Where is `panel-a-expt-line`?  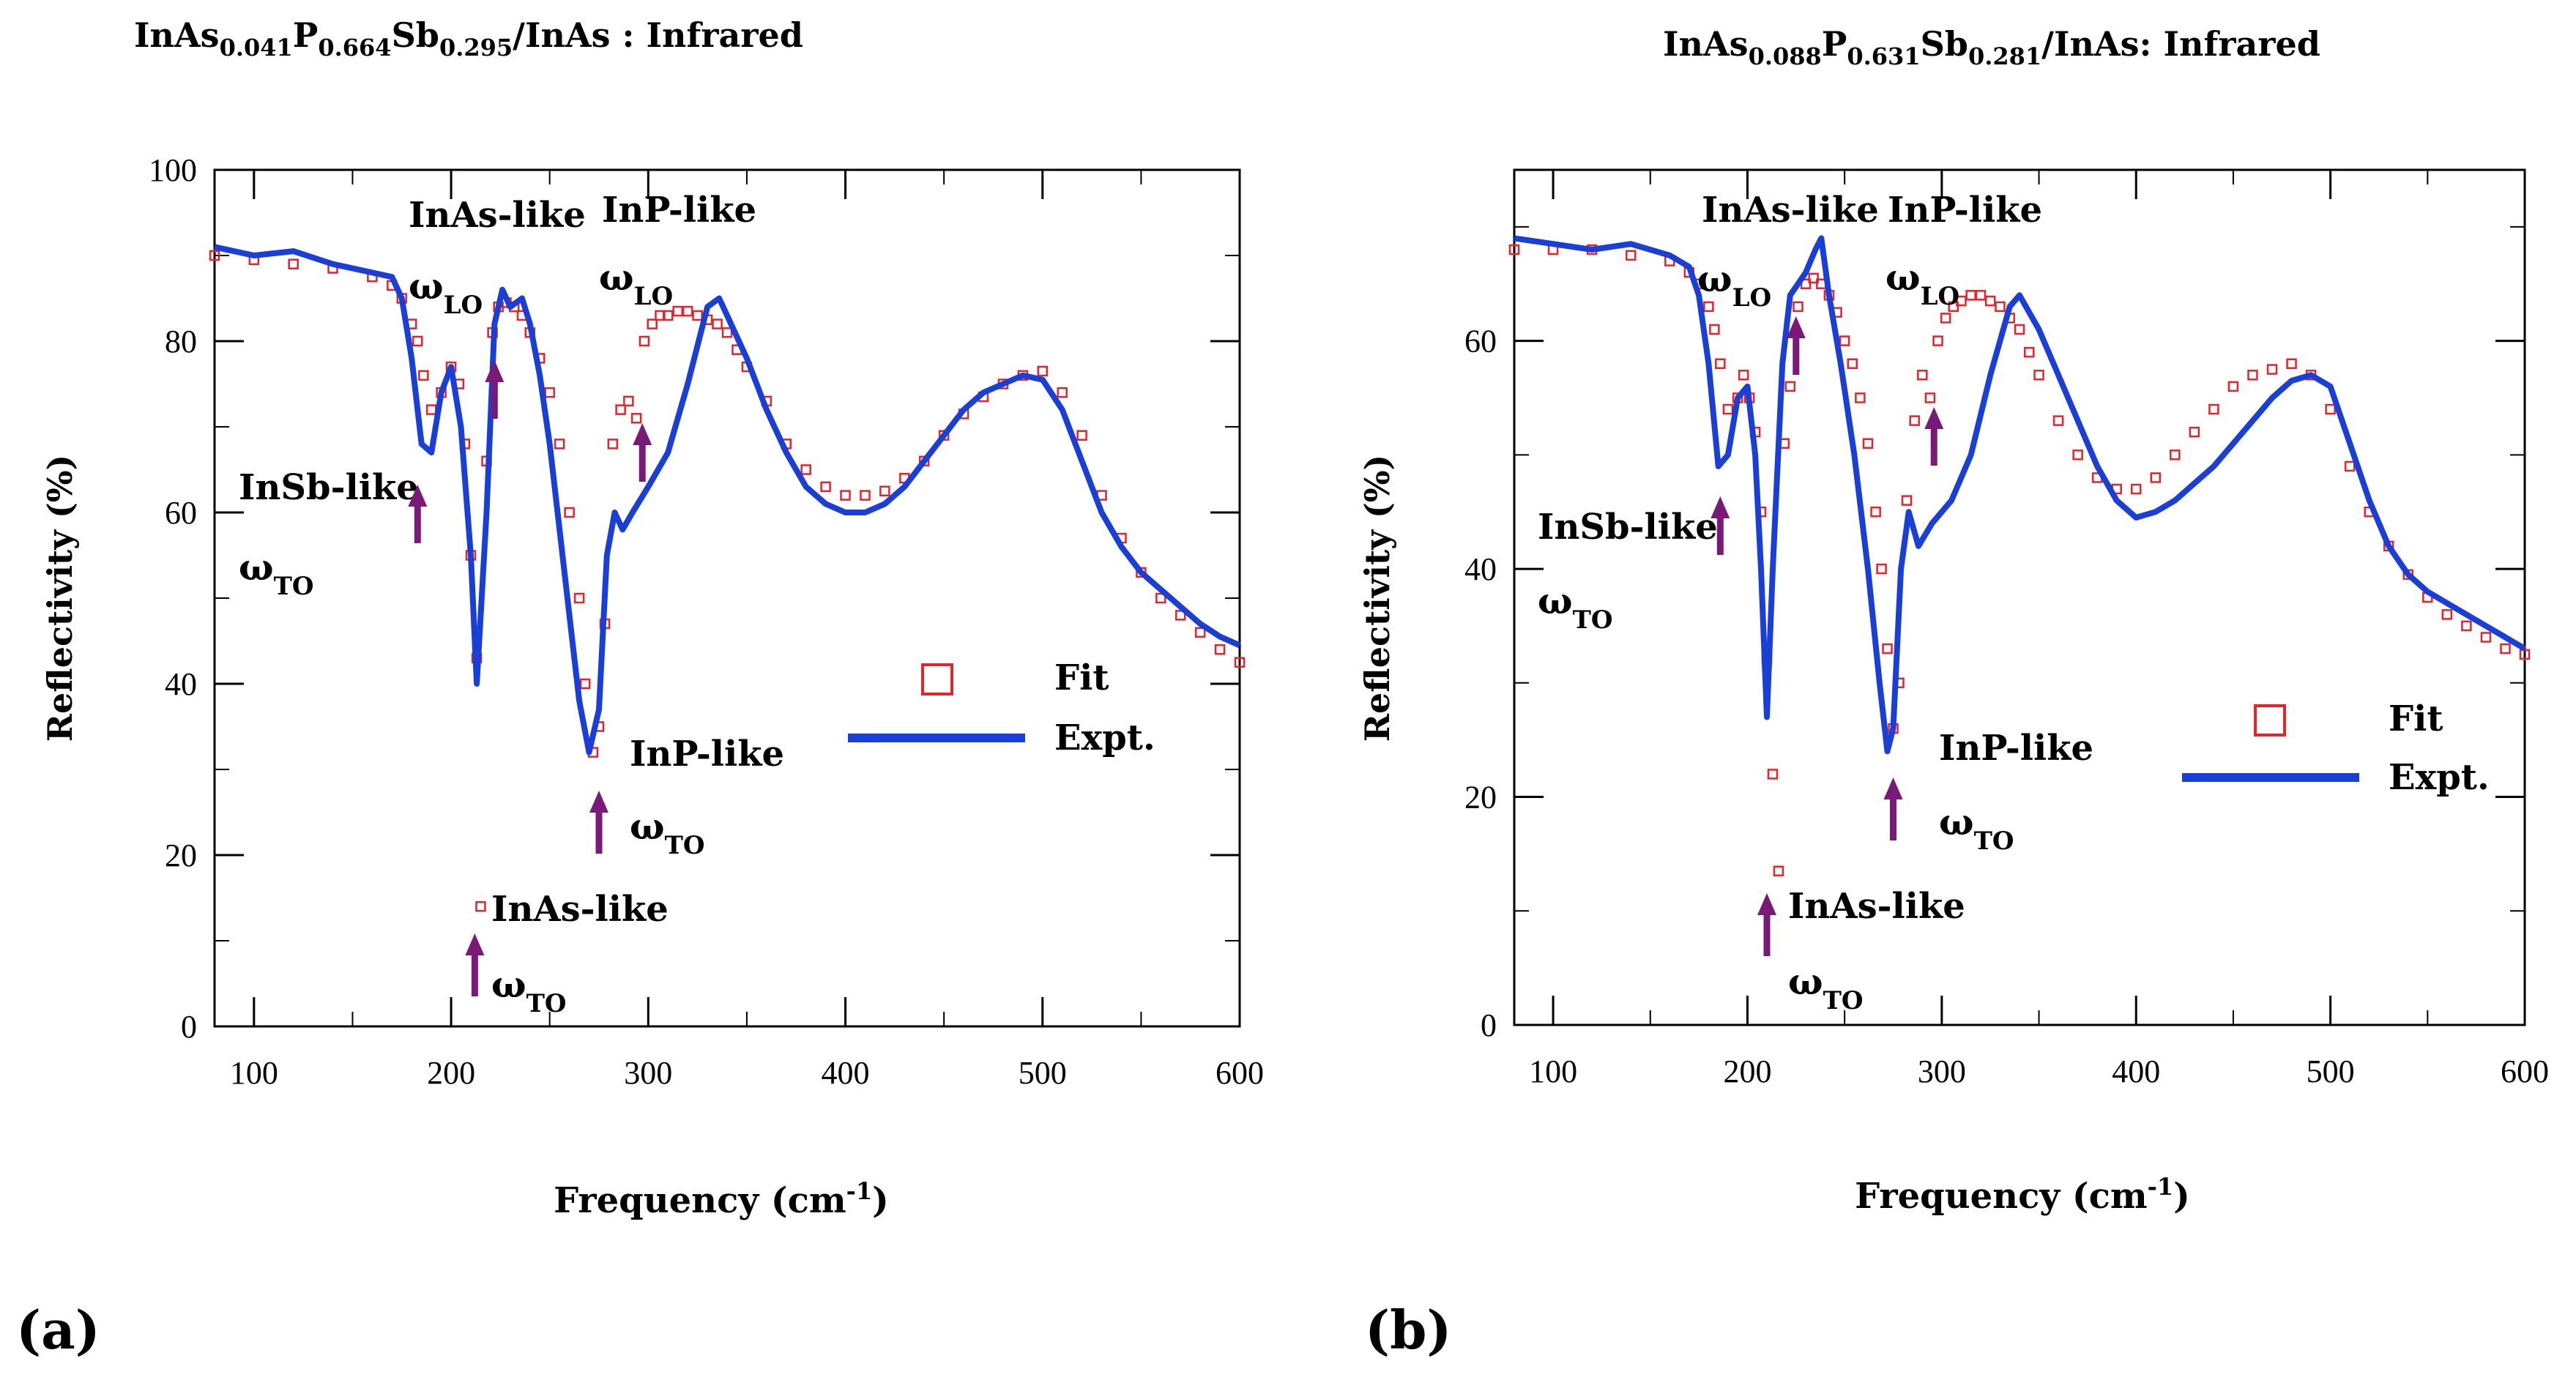 panel-a-expt-line is located at coordinates (727, 500).